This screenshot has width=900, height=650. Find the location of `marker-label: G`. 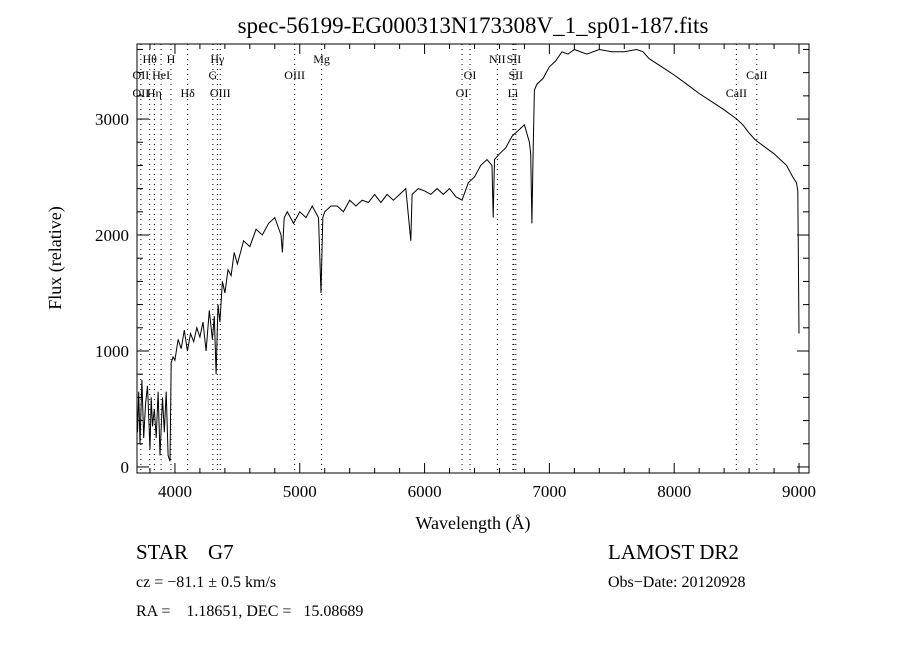

marker-label: G is located at coordinates (213, 75).